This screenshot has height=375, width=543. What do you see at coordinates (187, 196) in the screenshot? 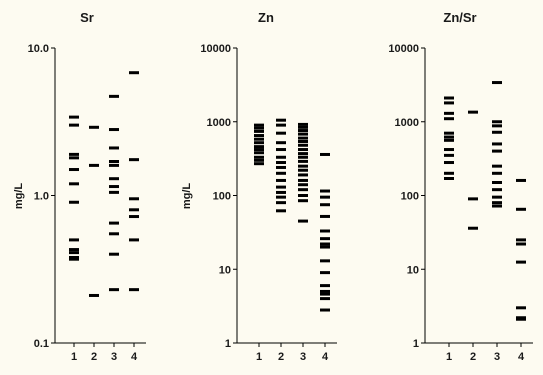
I see `y-axis-label-zn: mg/L` at bounding box center [187, 196].